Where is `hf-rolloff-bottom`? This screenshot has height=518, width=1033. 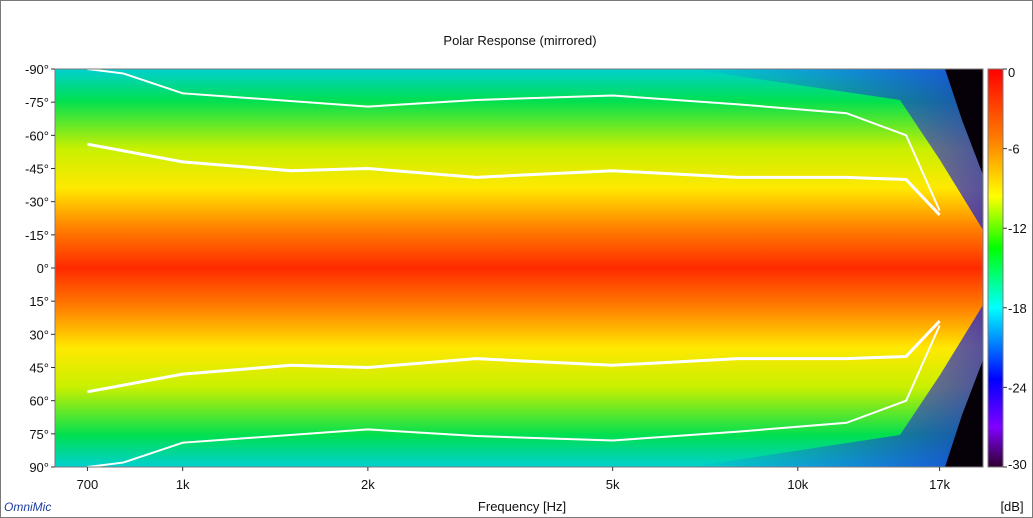
hf-rolloff-bottom is located at coordinates (836, 386).